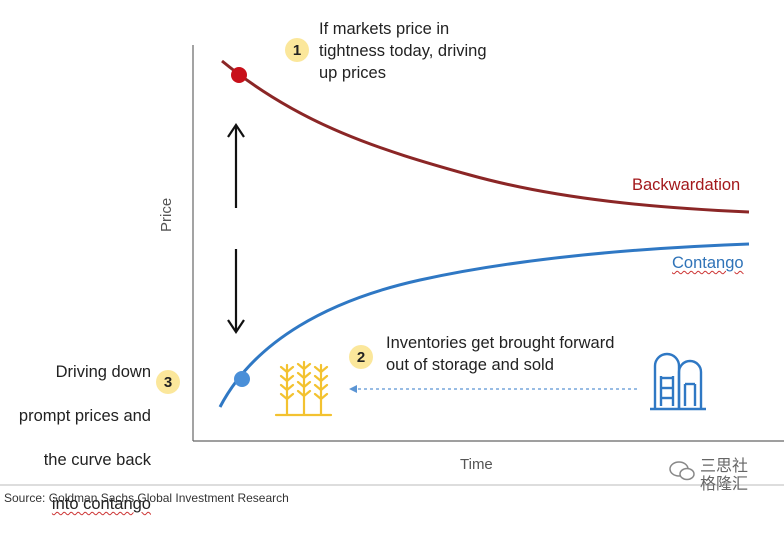  What do you see at coordinates (724, 475) in the screenshot?
I see `watermark-text: 三思社 格隆汇` at bounding box center [724, 475].